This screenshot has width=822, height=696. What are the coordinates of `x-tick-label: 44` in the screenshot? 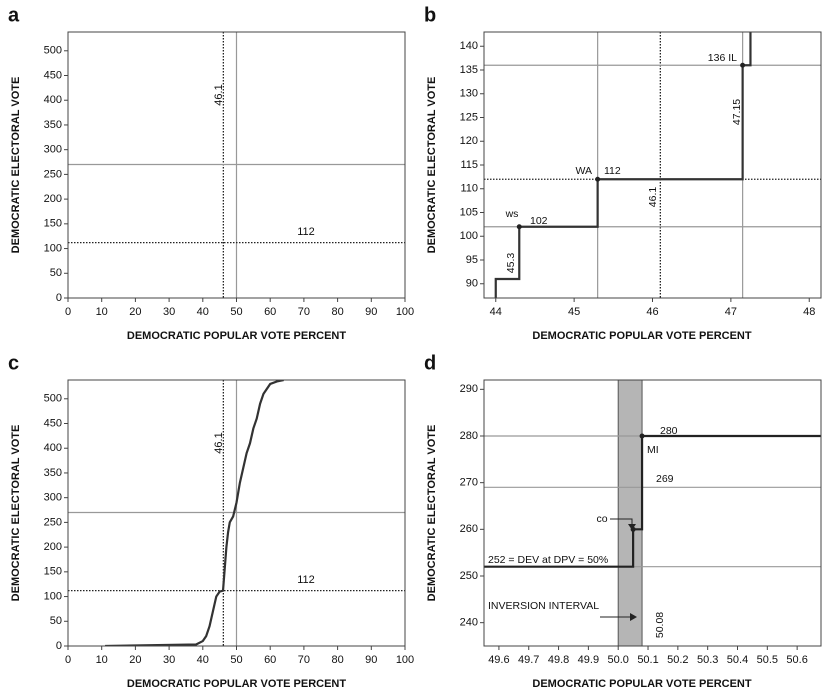 It's located at (496, 312).